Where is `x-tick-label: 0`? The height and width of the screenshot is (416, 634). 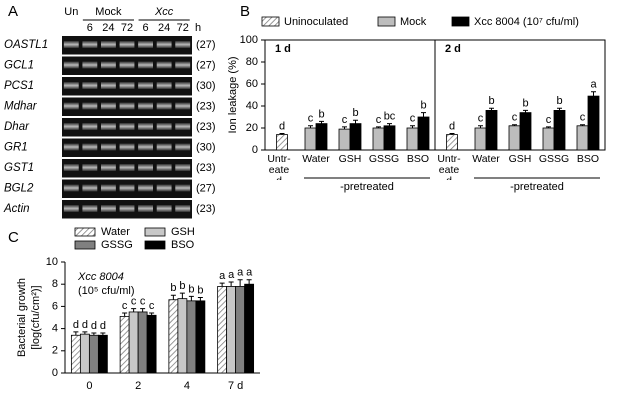 x-tick-label: 0 is located at coordinates (89, 386).